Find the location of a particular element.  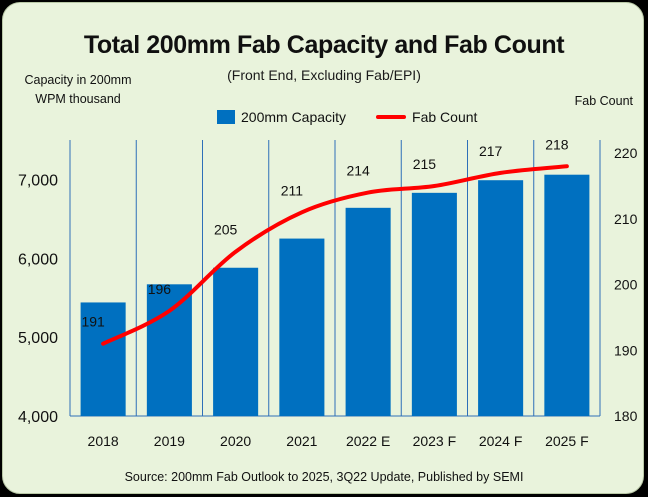

x-tick-label: 2025 F is located at coordinates (567, 441).